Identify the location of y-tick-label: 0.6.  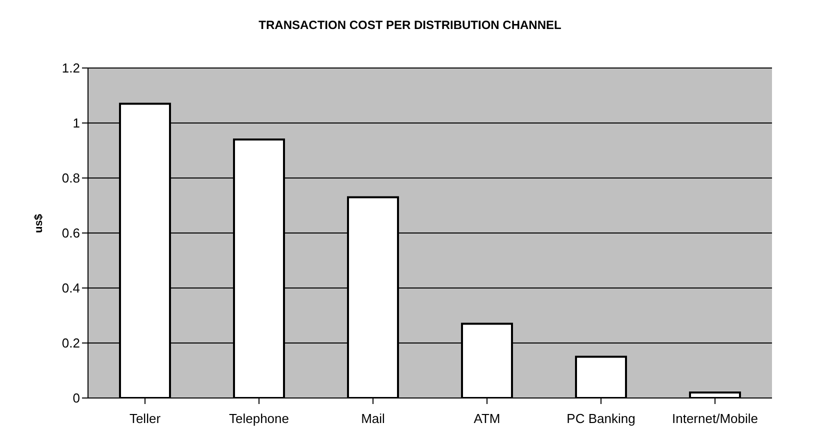
(71, 233).